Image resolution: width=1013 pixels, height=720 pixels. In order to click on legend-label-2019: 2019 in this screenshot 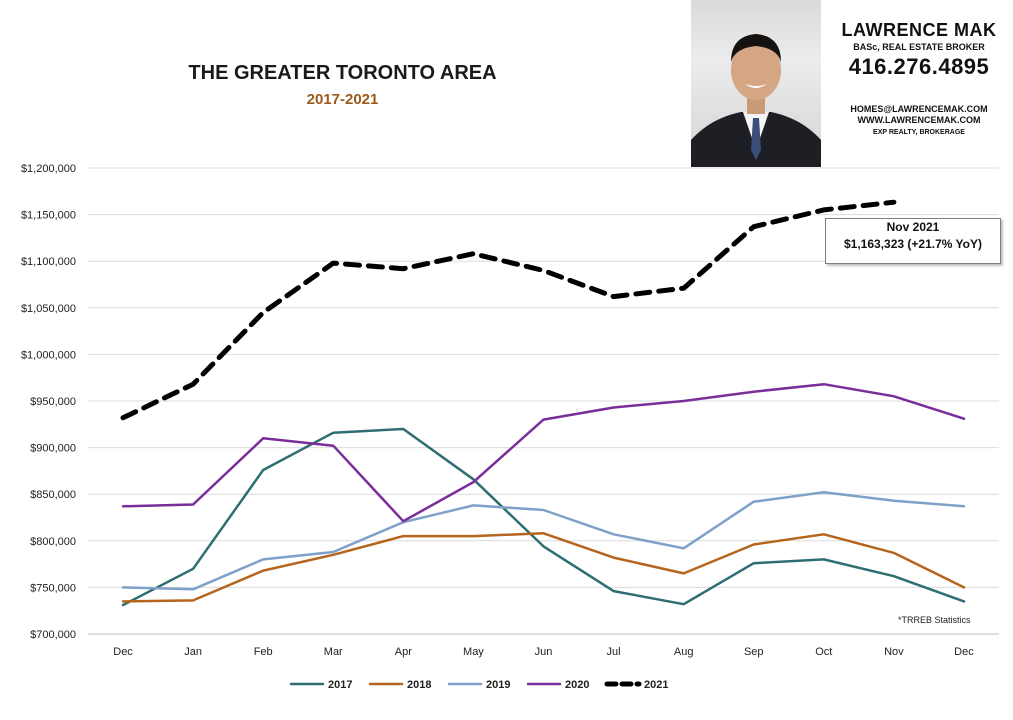, I will do `click(498, 685)`.